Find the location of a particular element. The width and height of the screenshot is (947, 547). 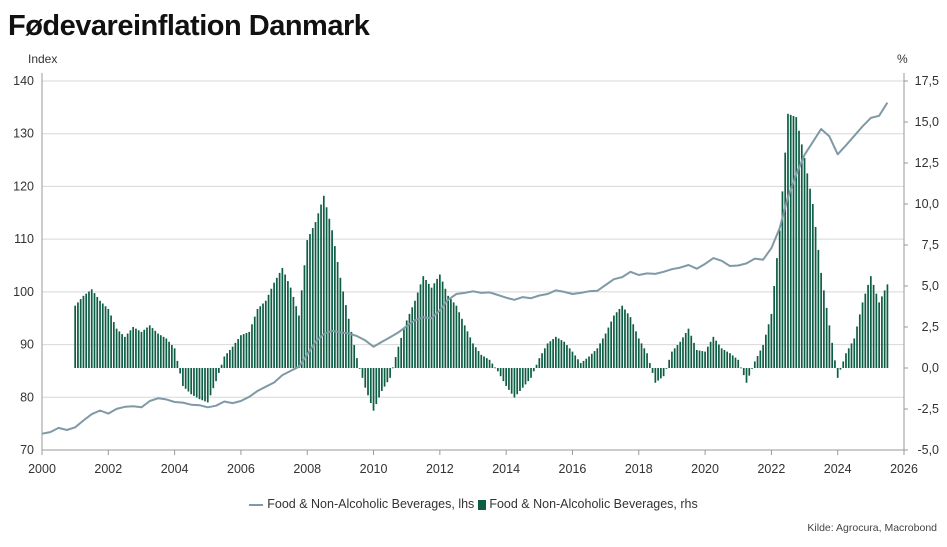

x-tick-label: 2004 is located at coordinates (175, 469).